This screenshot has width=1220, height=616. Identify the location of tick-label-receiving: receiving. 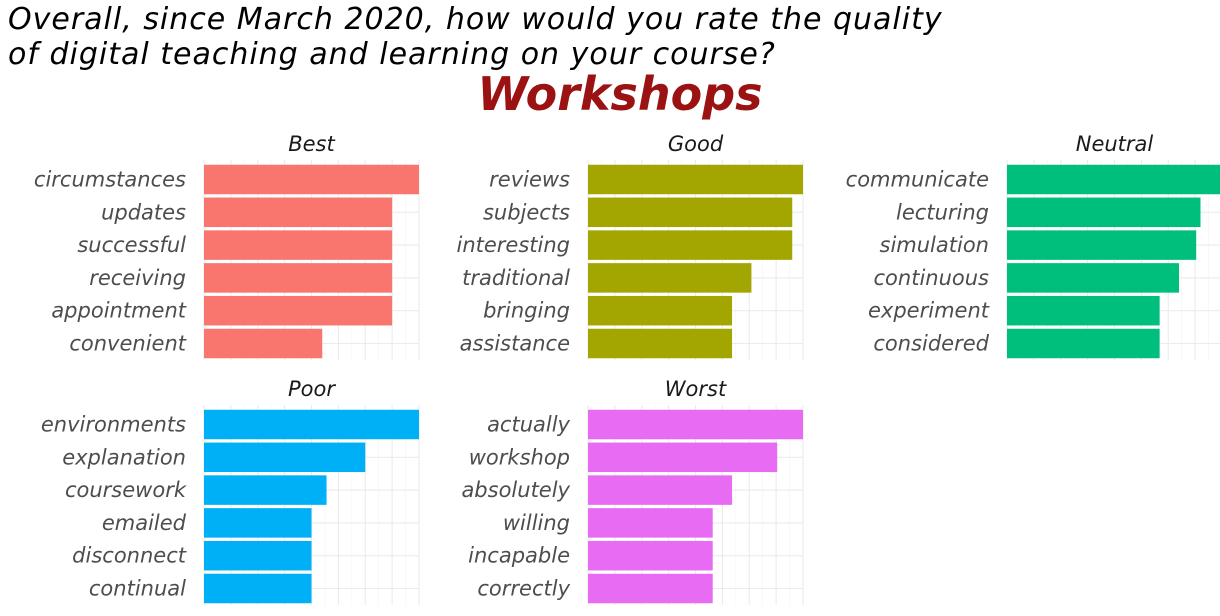
(137, 278).